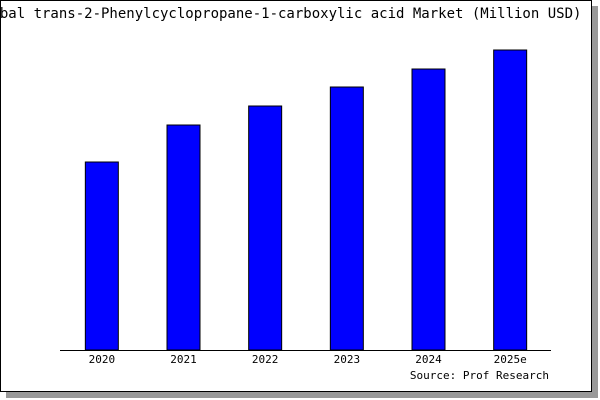 The height and width of the screenshot is (400, 600). I want to click on x-tick-label: 2024, so click(428, 359).